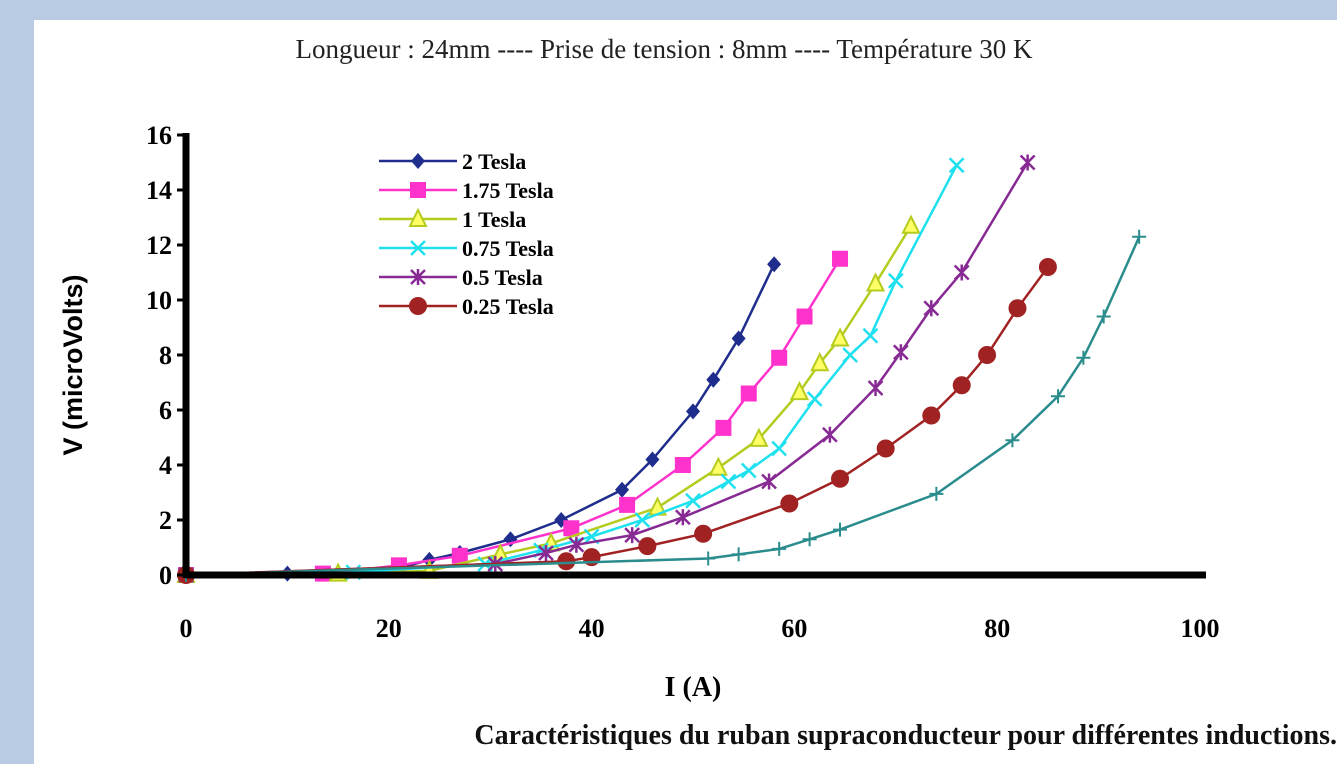 This screenshot has height=764, width=1337. Describe the element at coordinates (508, 306) in the screenshot. I see `legend-label-5: 0.25 Tesla` at that location.